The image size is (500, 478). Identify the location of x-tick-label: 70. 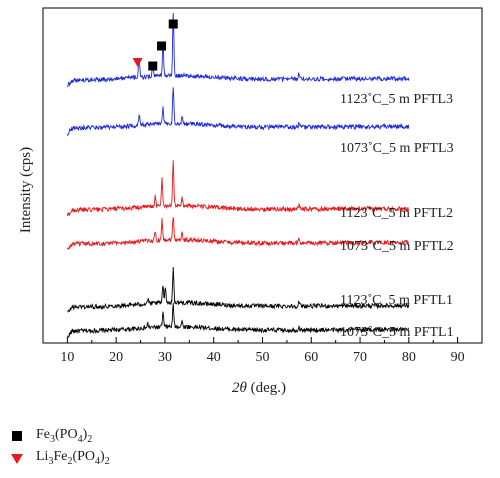
(360, 357).